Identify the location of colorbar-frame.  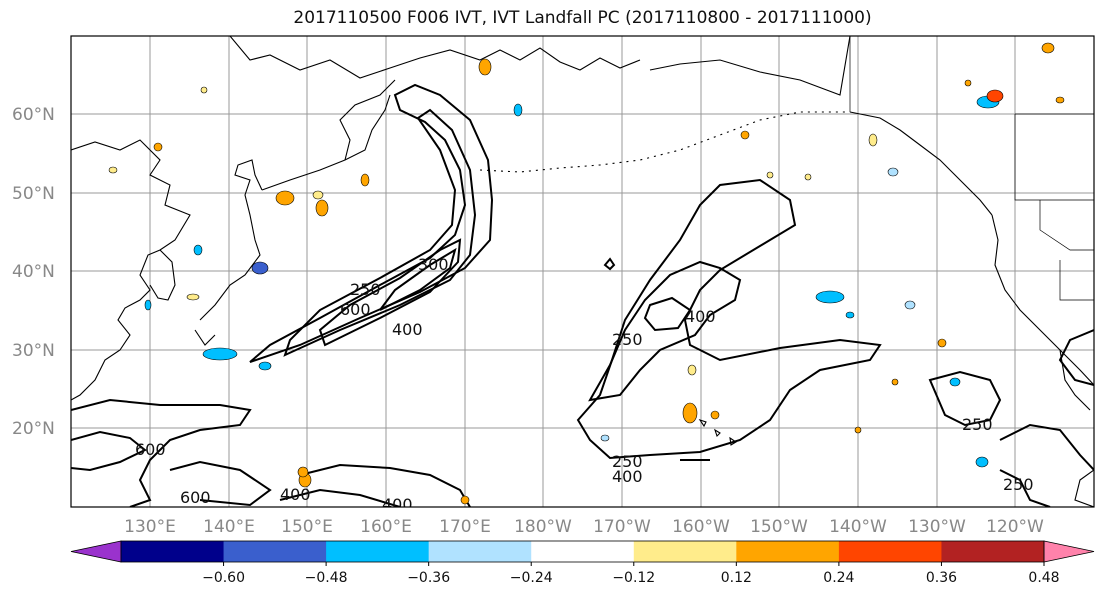
(582, 551).